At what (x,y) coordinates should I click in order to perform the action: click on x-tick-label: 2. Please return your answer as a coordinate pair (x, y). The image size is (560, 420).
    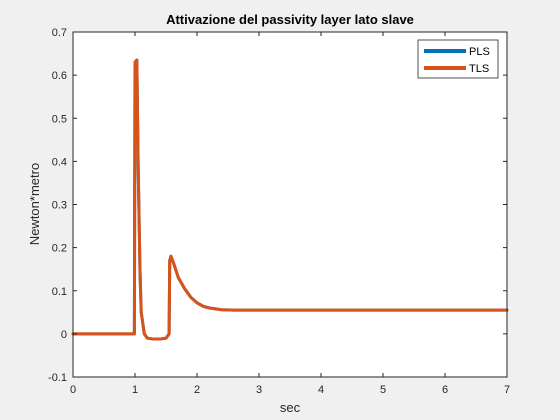
    Looking at the image, I should click on (197, 390).